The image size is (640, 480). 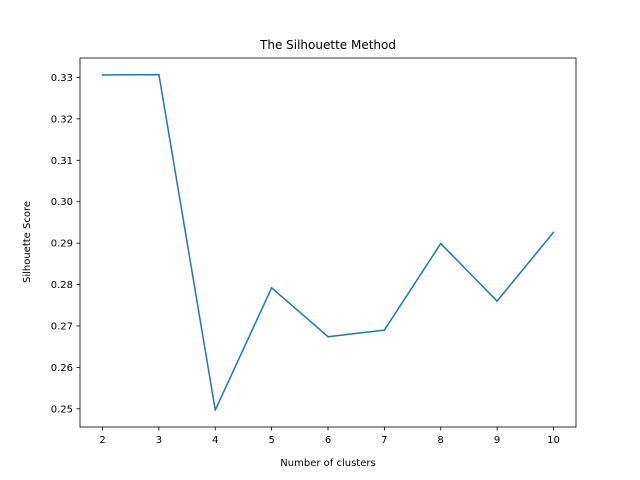 I want to click on x-tick-label: 3, so click(x=159, y=440).